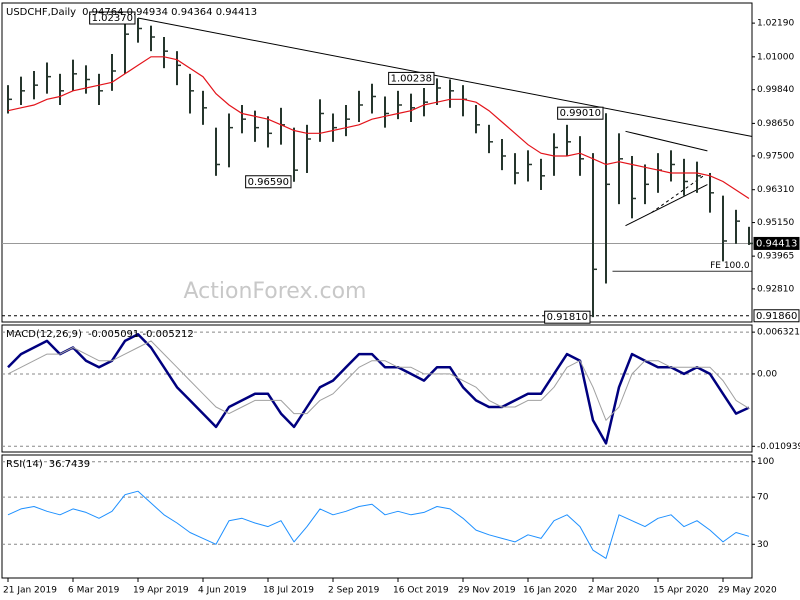  What do you see at coordinates (354, 591) in the screenshot?
I see `x-tick-label: 2 Sep 2019` at bounding box center [354, 591].